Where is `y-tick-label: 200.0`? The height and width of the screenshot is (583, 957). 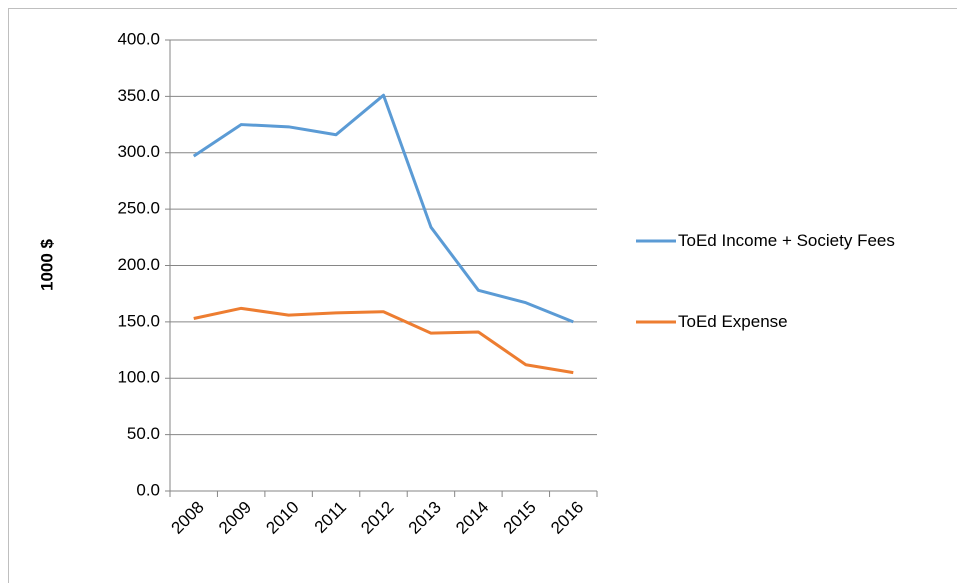
y-tick-label: 200.0 is located at coordinates (138, 264).